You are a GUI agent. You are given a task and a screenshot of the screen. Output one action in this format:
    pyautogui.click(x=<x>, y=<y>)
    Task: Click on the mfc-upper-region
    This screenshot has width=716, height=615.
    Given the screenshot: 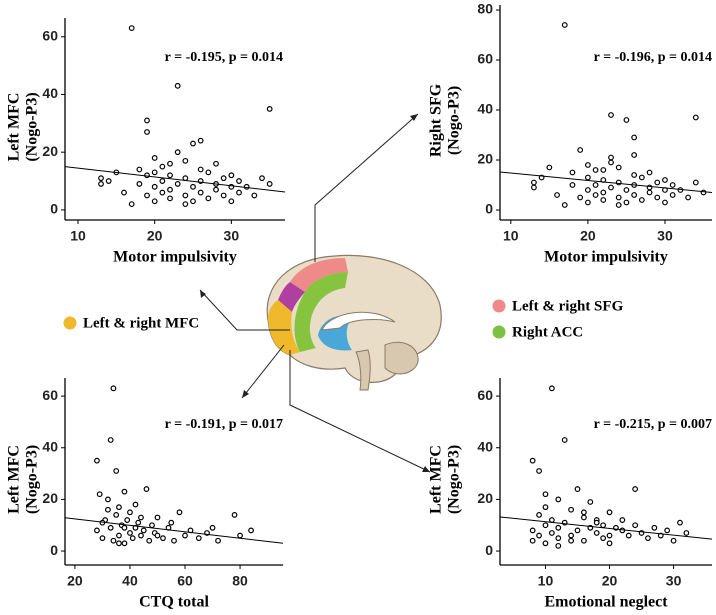 What is the action you would take?
    pyautogui.click(x=291, y=297)
    